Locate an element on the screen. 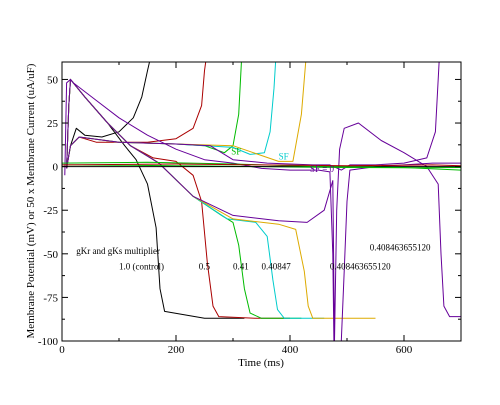 The height and width of the screenshot is (405, 500). y-tick-label: 50 is located at coordinates (53, 80).